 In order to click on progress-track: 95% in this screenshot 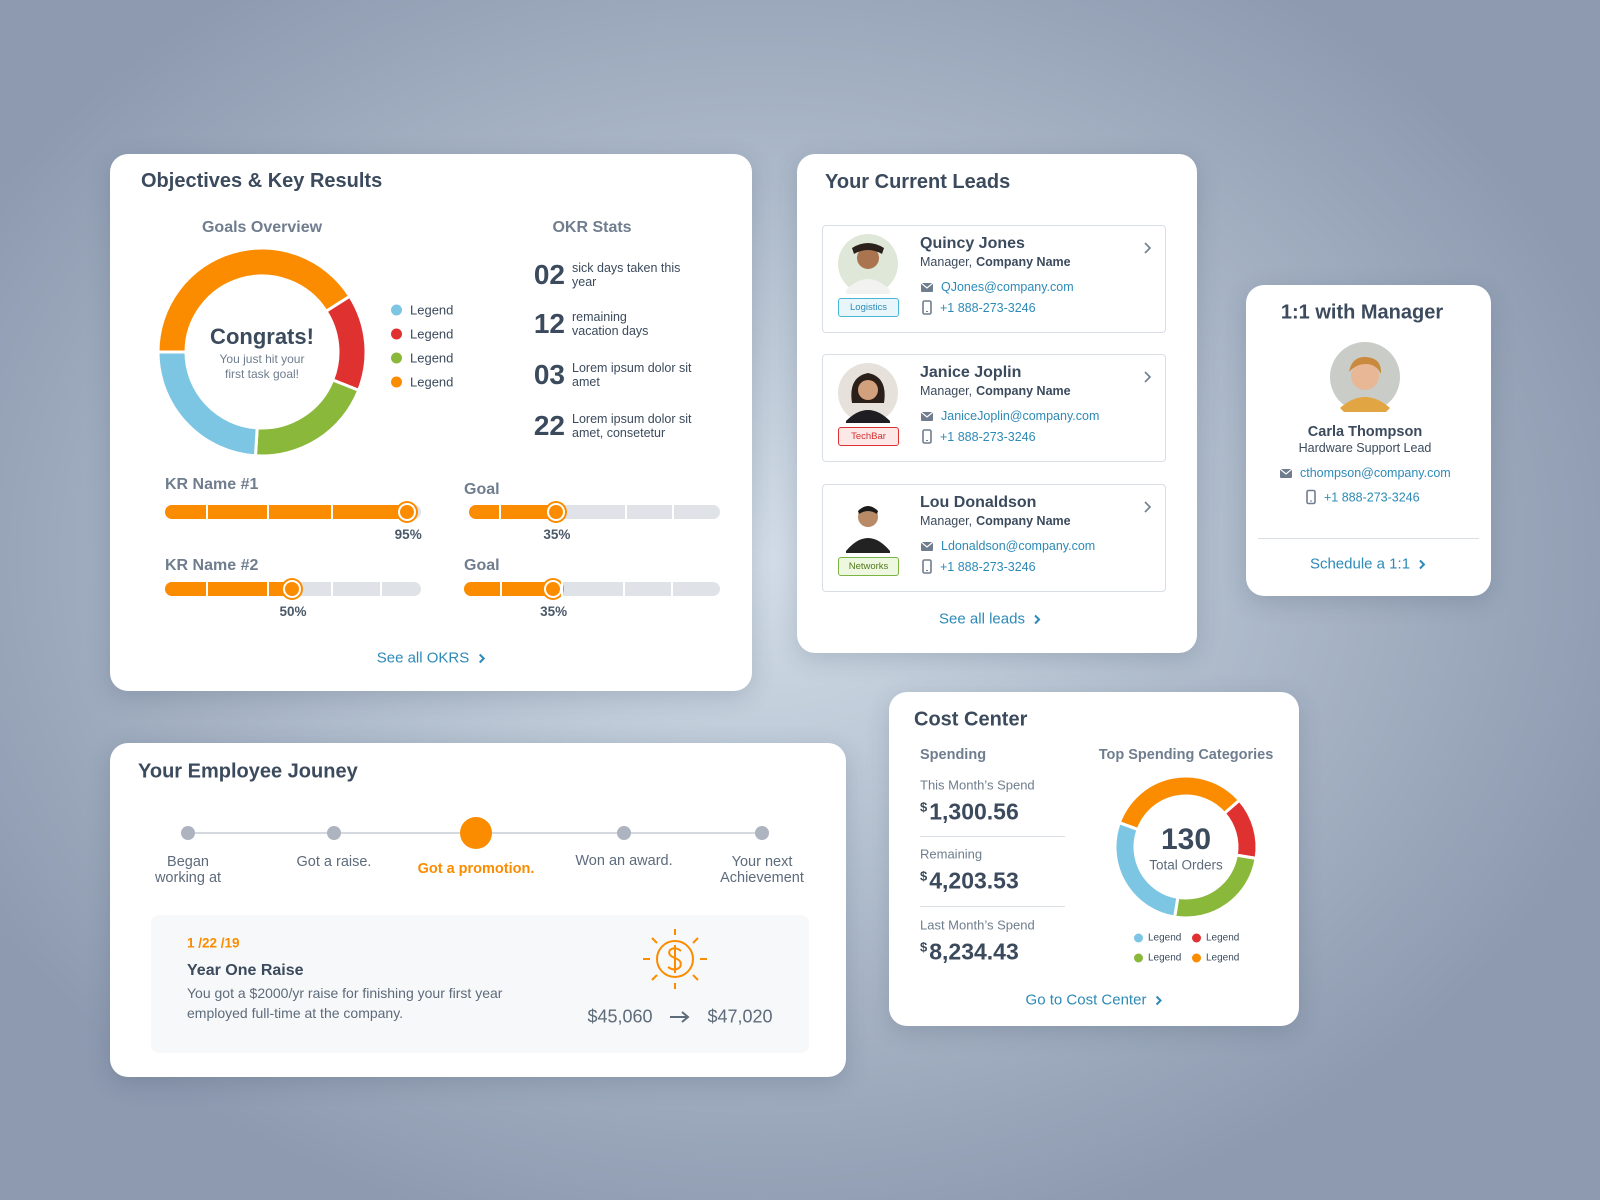, I will do `click(293, 522)`.